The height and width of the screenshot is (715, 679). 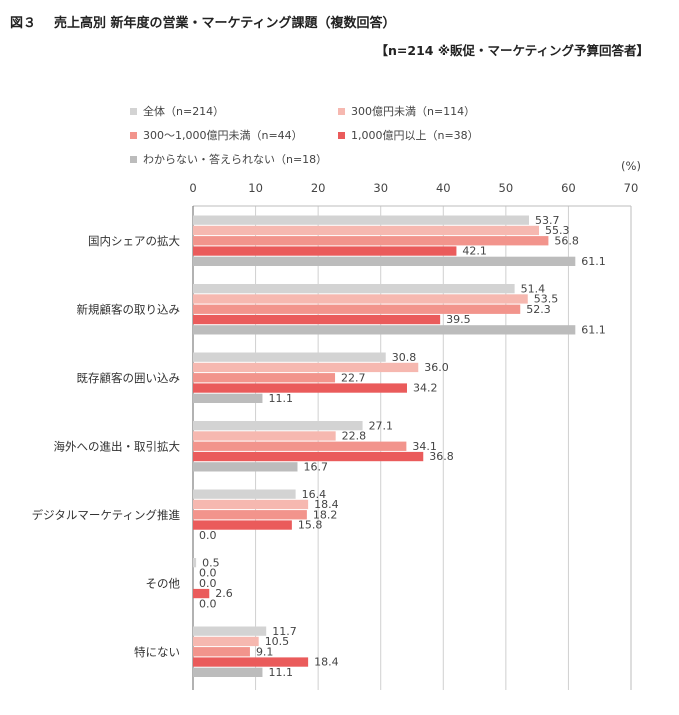 I want to click on bar-value-label: 16.7, so click(x=315, y=467).